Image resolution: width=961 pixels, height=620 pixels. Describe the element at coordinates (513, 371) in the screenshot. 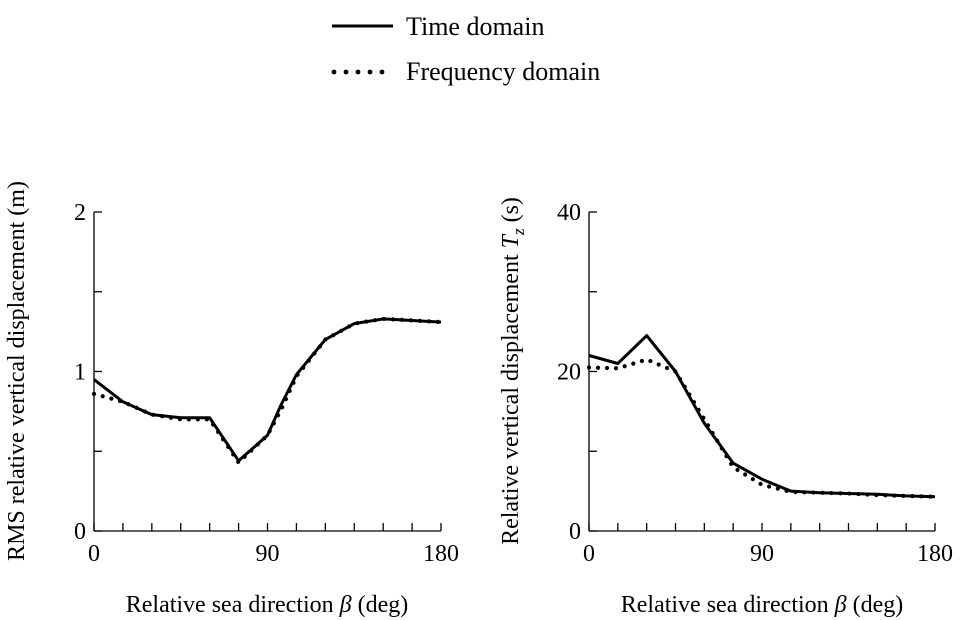

I see `y-axis-label: Relative vertical displacement Tz (s)` at that location.